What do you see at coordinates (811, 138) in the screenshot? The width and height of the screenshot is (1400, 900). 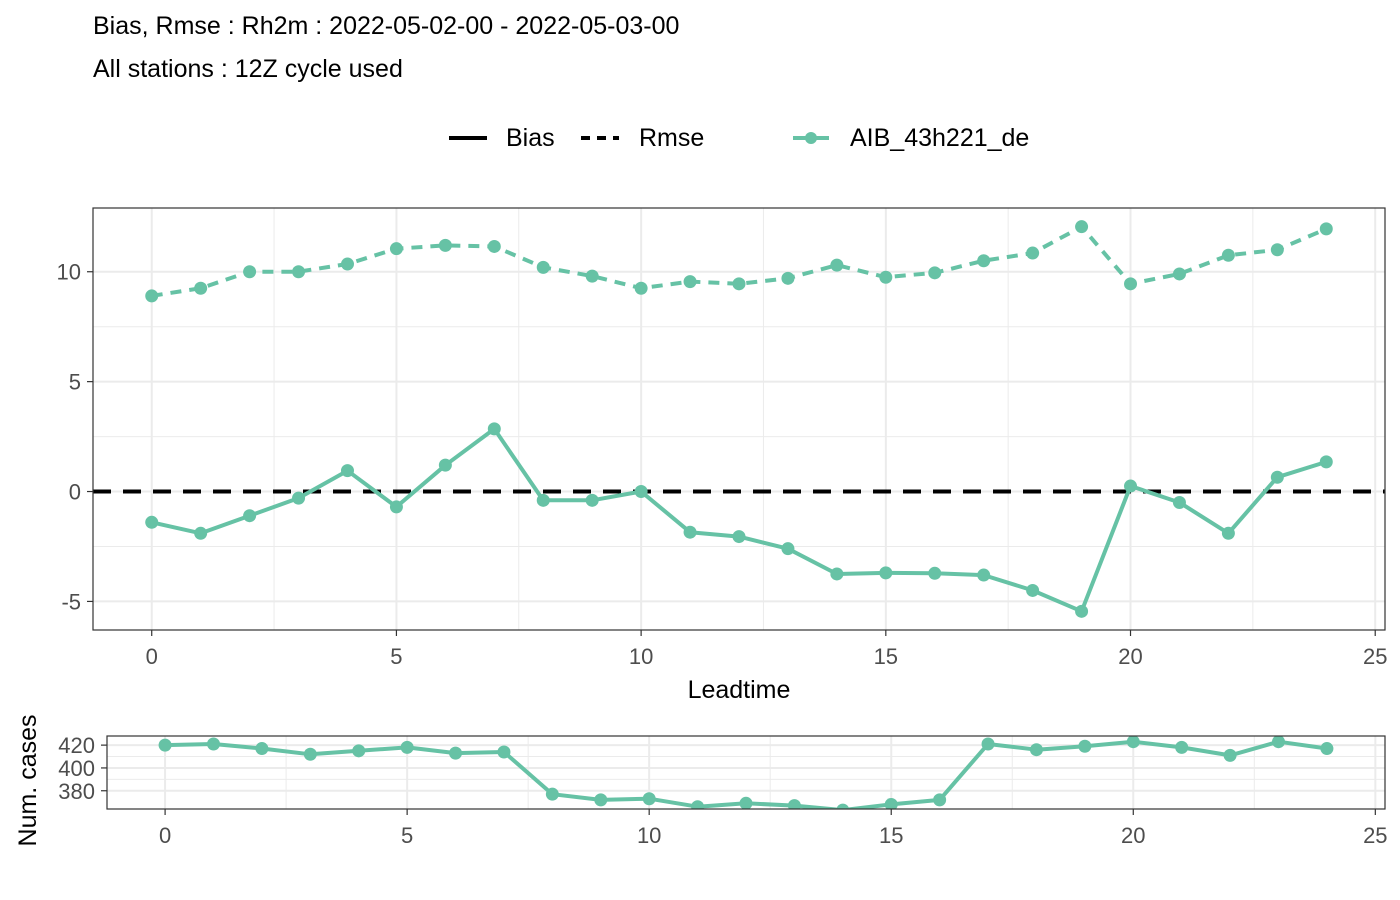 I see `legend-model-swatch-point` at bounding box center [811, 138].